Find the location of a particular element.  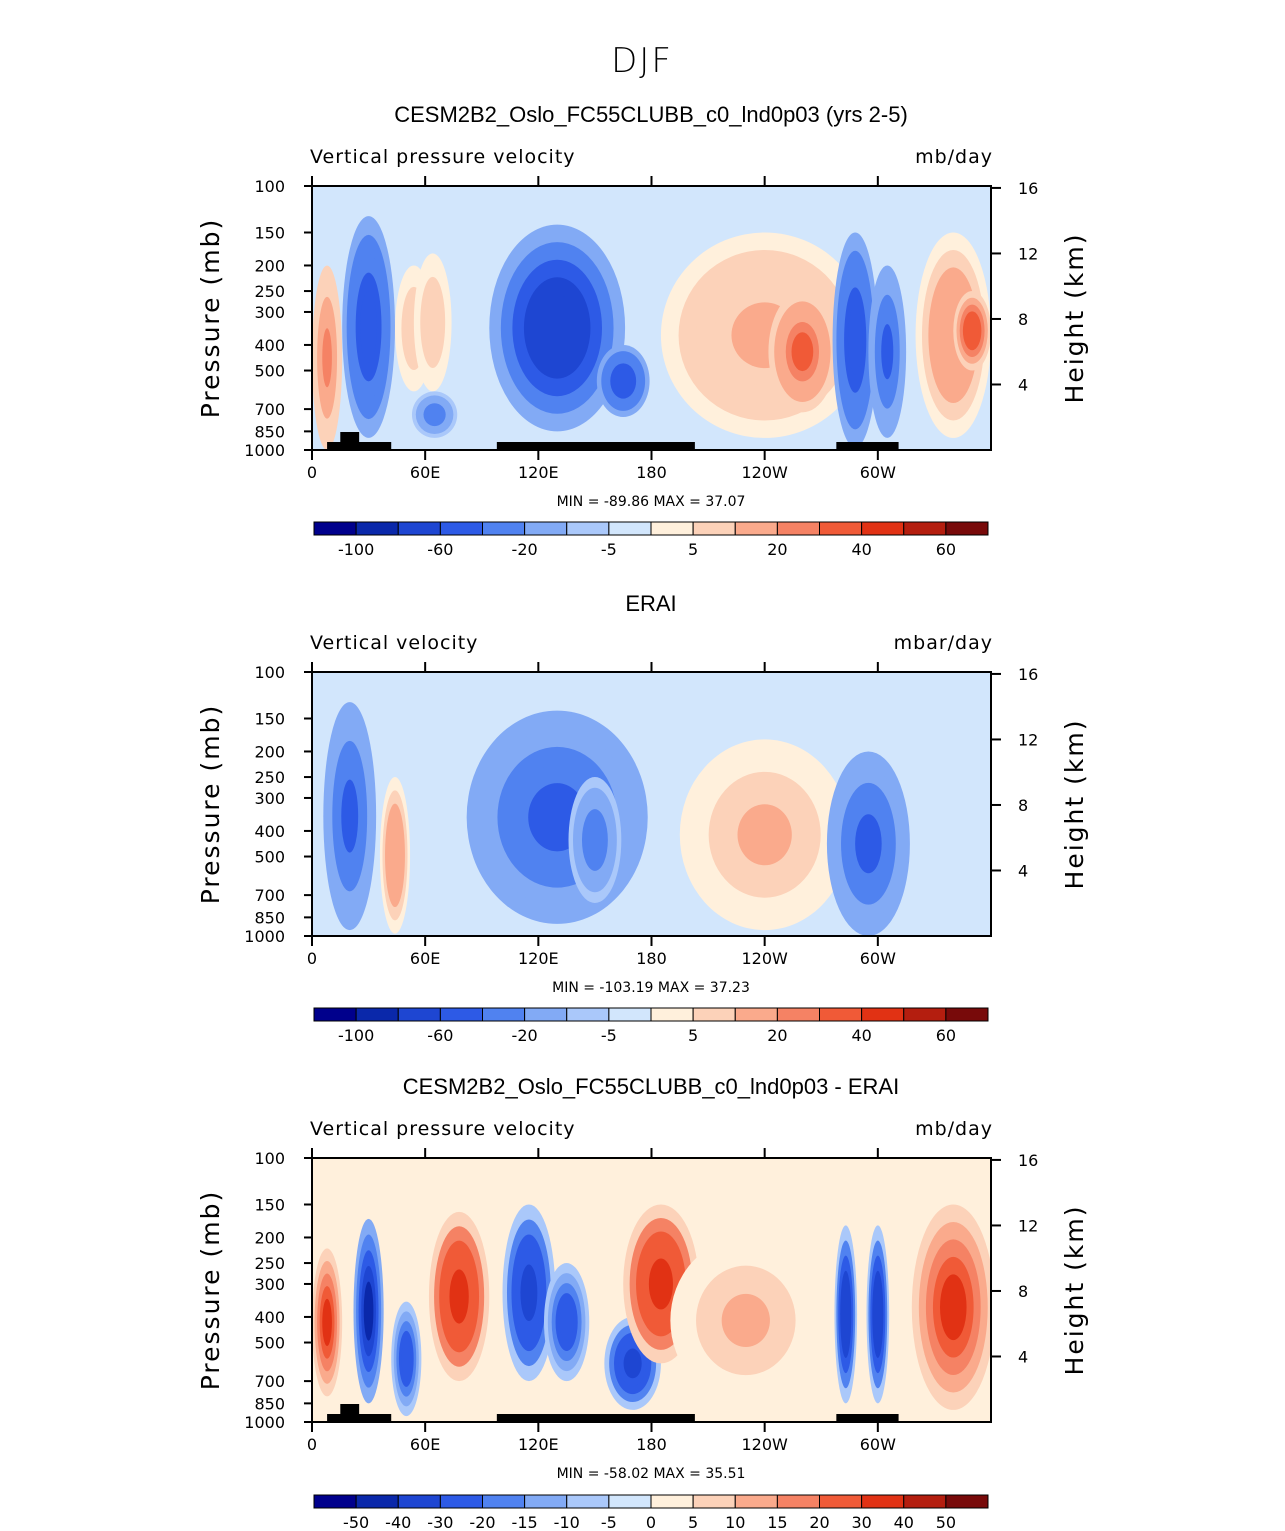

height-tick-label: 12 is located at coordinates (1028, 253).